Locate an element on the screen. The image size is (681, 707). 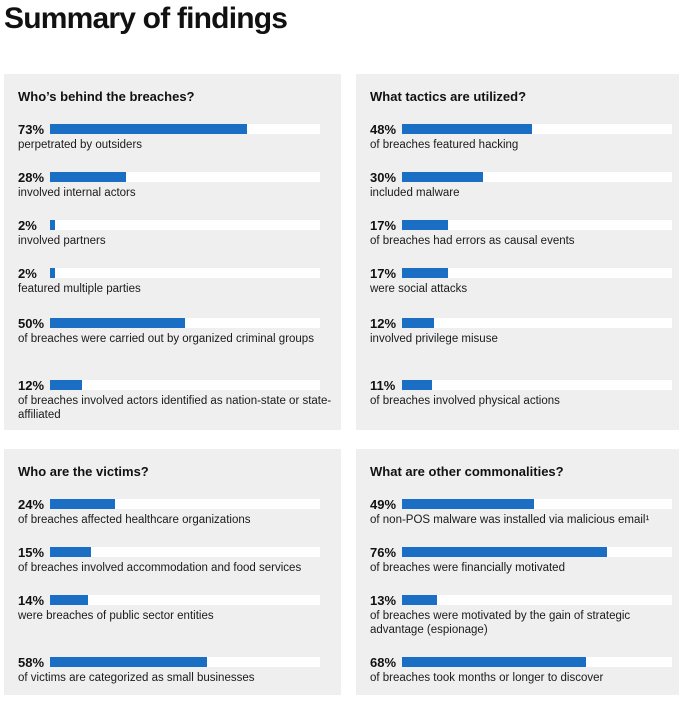
panel-title: What tactics are utilized? is located at coordinates (448, 96).